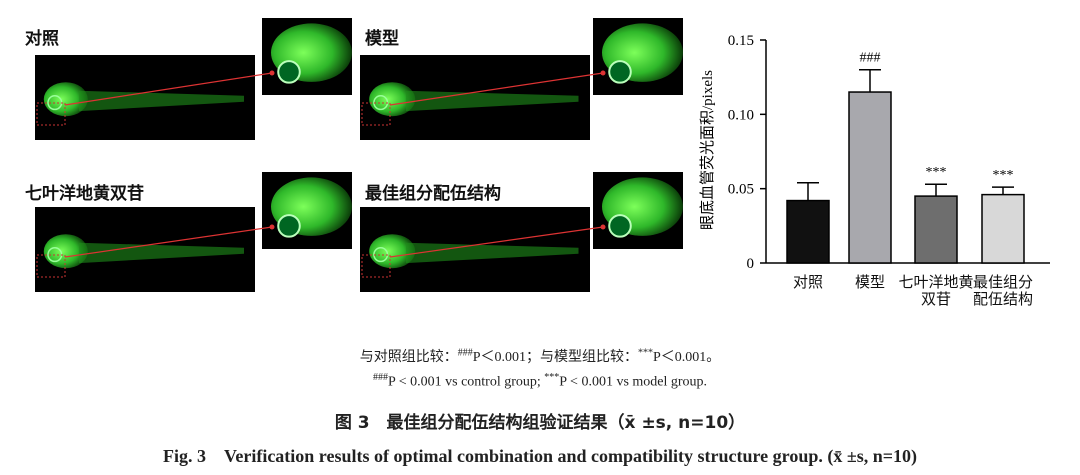 The height and width of the screenshot is (475, 1080). What do you see at coordinates (687, 357) in the screenshot?
I see `note-text: P＜0.001。` at bounding box center [687, 357].